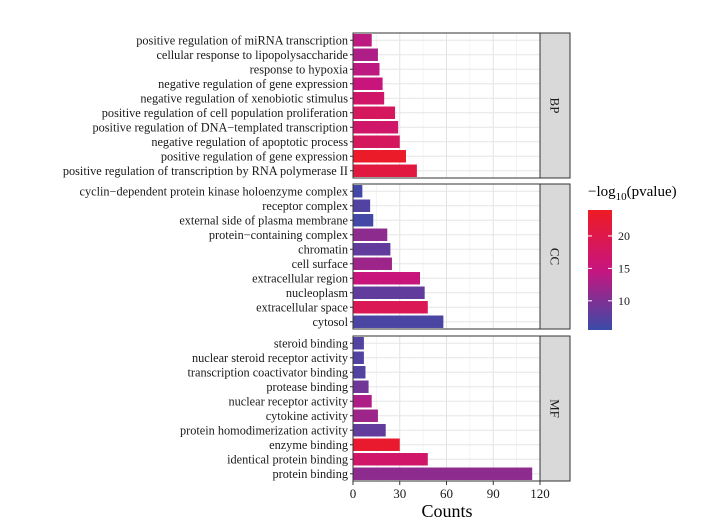 Image resolution: width=707 pixels, height=525 pixels. What do you see at coordinates (624, 268) in the screenshot?
I see `colorbar-tick-label: 15` at bounding box center [624, 268].